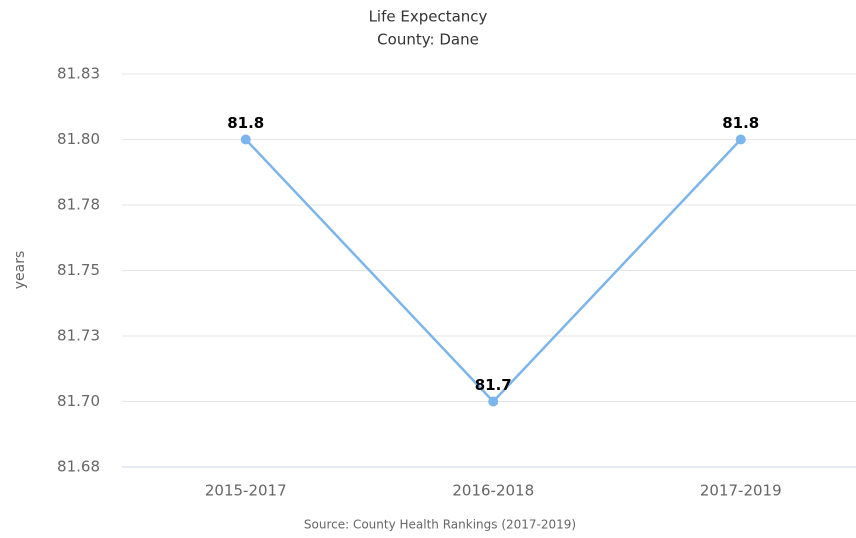  What do you see at coordinates (428, 40) in the screenshot?
I see `chart-subtitle: County: Dane` at bounding box center [428, 40].